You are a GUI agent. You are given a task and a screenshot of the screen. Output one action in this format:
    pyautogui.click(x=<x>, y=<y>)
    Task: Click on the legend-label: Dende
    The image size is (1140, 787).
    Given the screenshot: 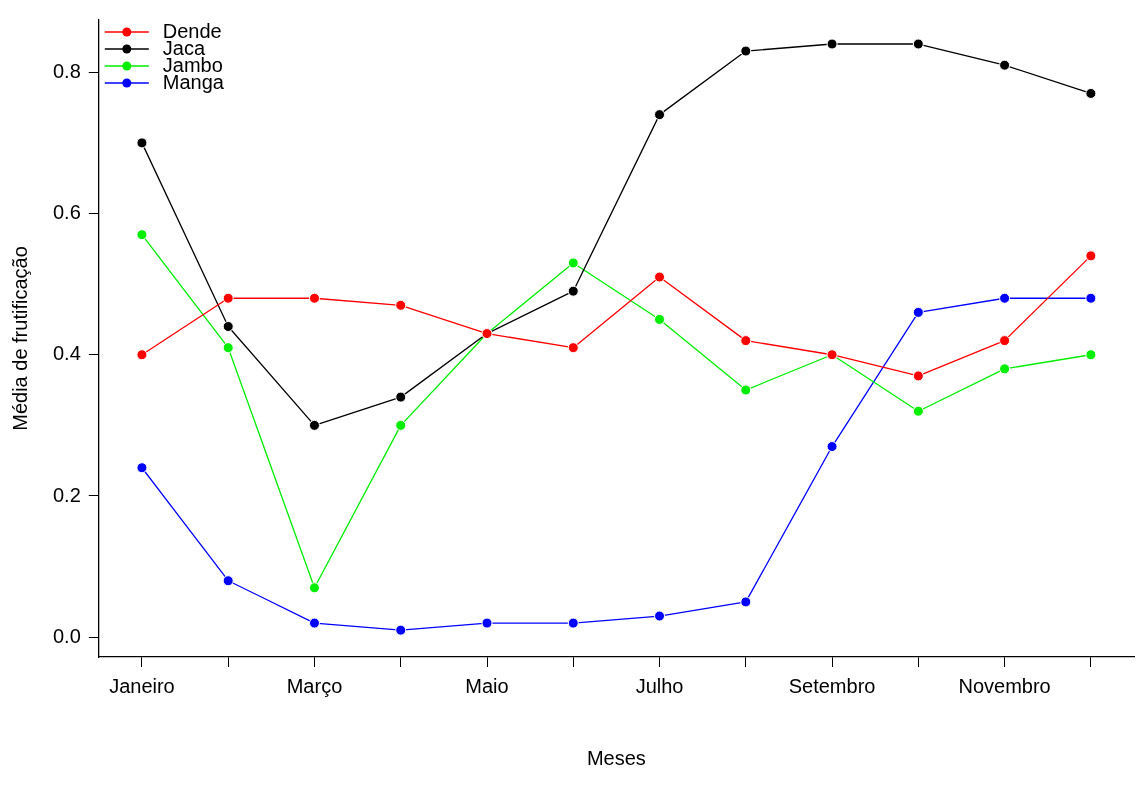 What is the action you would take?
    pyautogui.click(x=192, y=30)
    